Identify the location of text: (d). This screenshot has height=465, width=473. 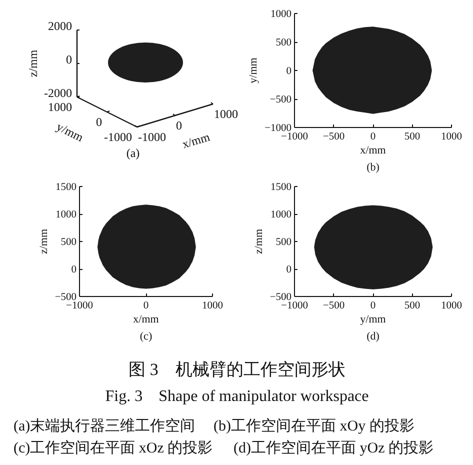
(373, 336).